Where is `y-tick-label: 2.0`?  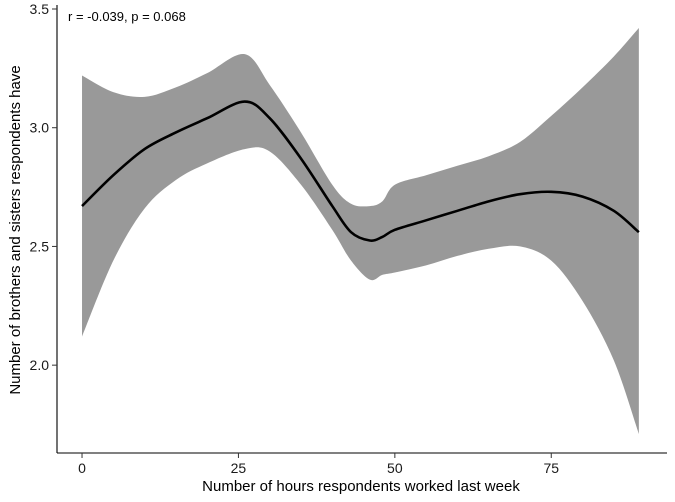
y-tick-label: 2.0 is located at coordinates (40, 365).